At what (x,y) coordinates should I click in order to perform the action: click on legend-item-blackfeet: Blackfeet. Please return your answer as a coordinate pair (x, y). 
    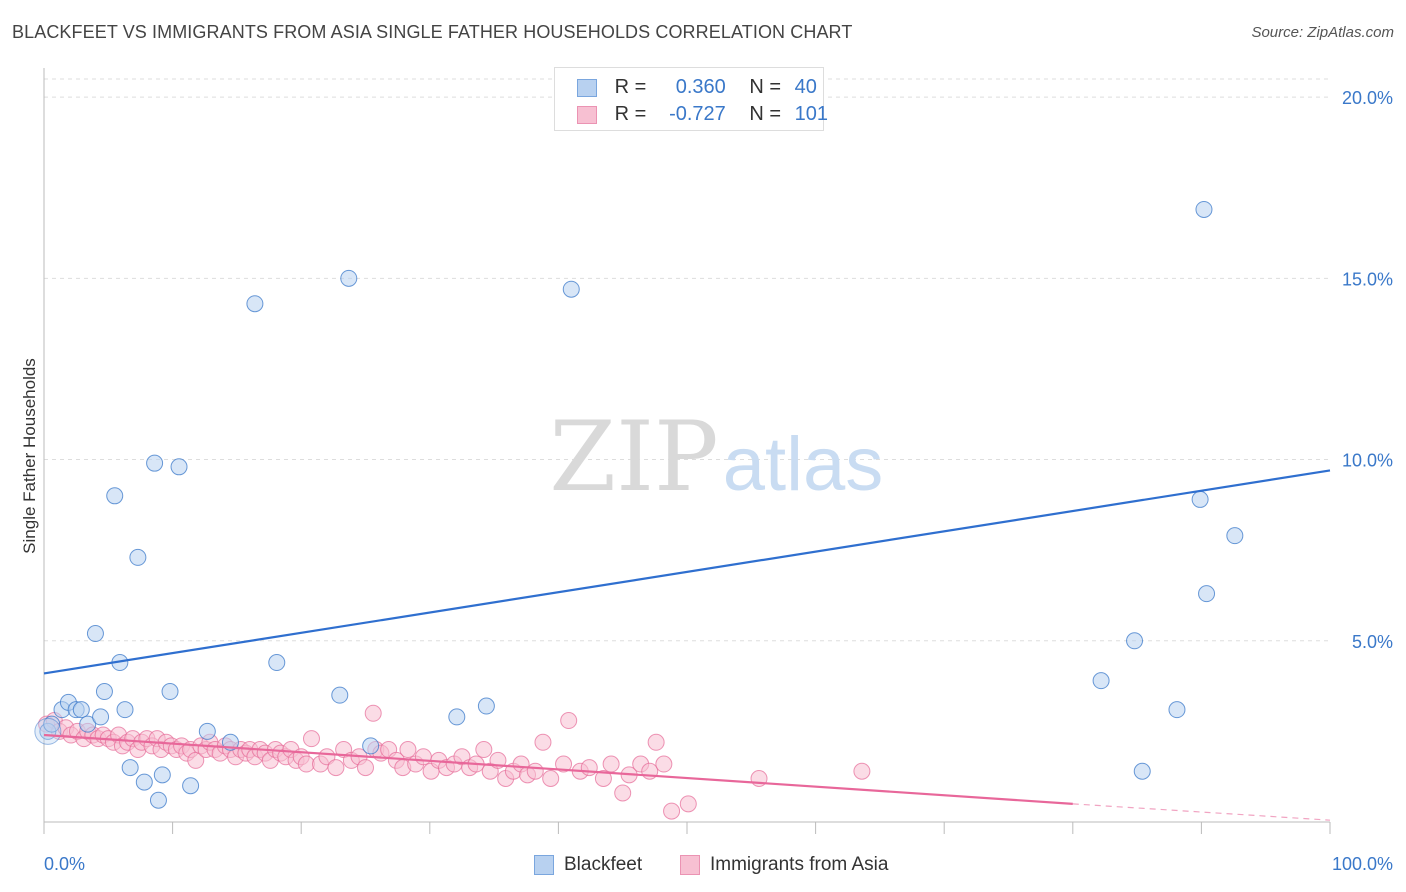
    Looking at the image, I should click on (588, 865).